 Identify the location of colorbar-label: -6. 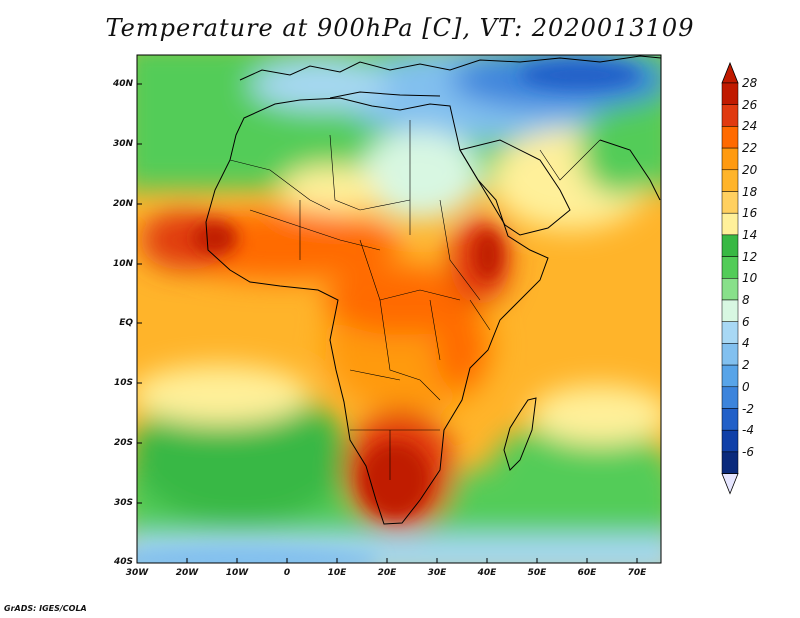
(748, 451).